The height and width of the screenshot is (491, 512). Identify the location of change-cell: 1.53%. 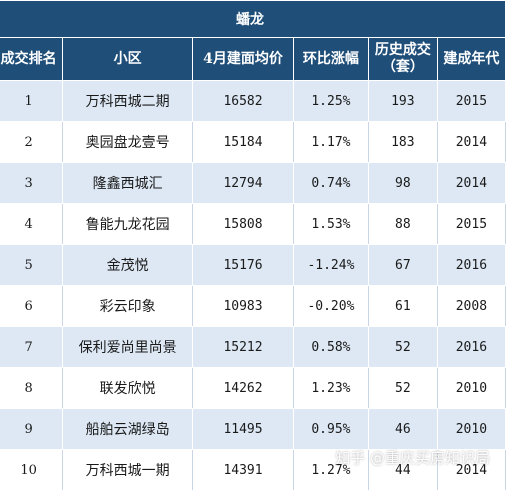
(330, 224).